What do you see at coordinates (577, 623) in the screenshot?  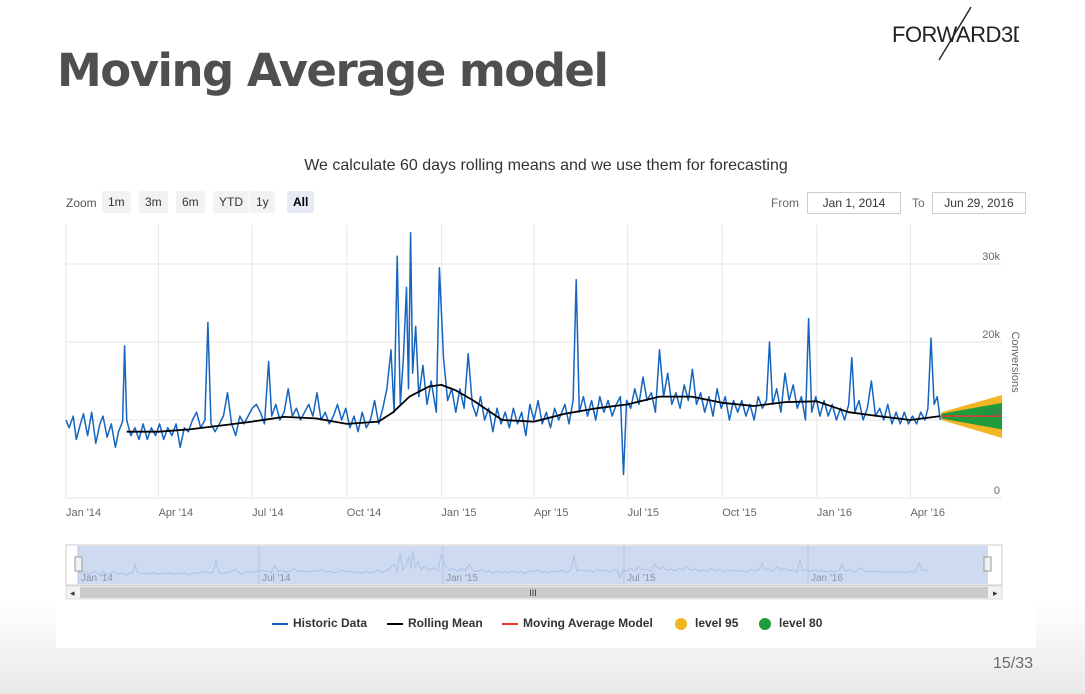 I see `legend-item-moving-average-model: Moving Average Model` at bounding box center [577, 623].